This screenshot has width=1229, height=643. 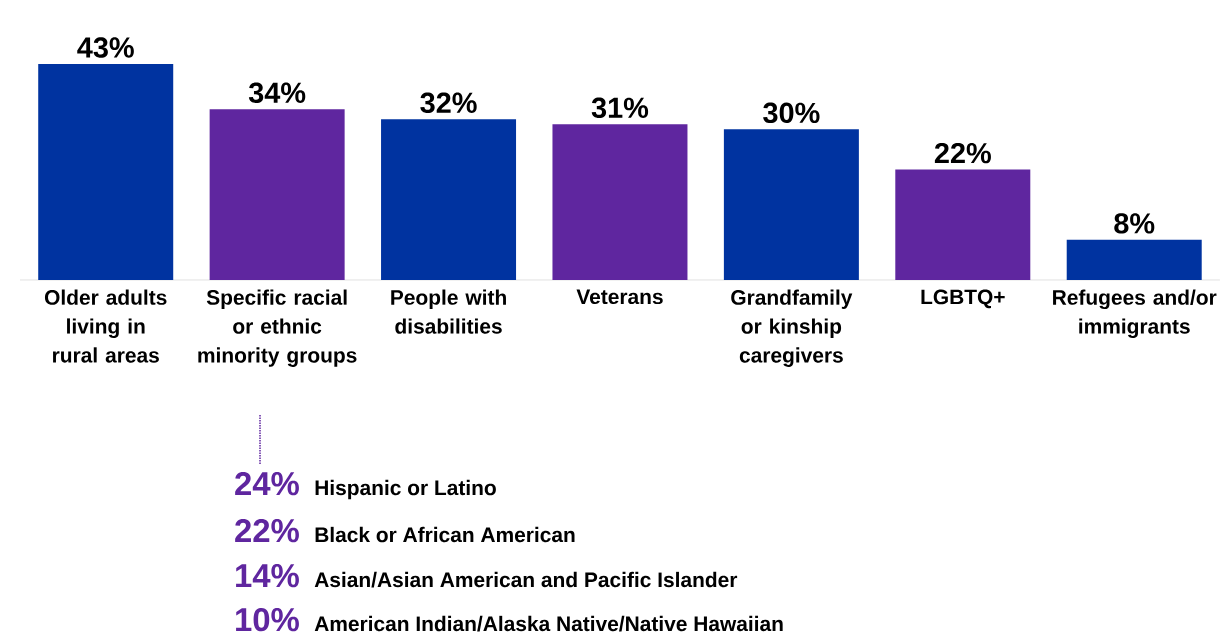 I want to click on text: 24%, so click(x=267, y=484).